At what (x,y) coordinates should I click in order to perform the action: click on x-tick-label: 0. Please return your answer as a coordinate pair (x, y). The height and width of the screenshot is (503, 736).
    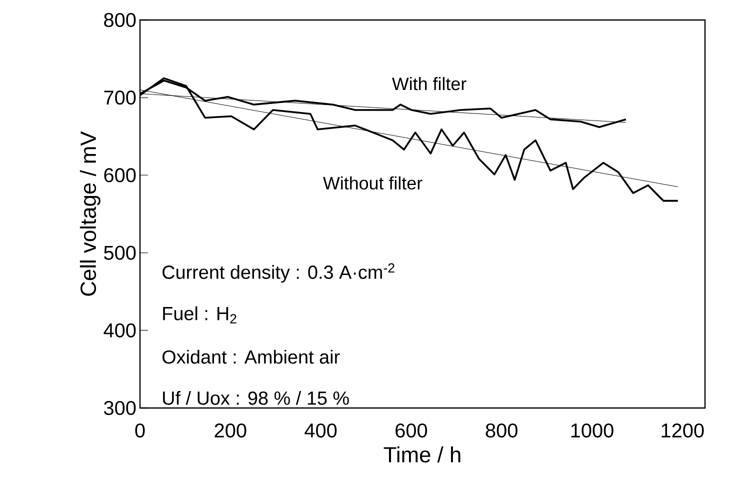
    Looking at the image, I should click on (140, 430).